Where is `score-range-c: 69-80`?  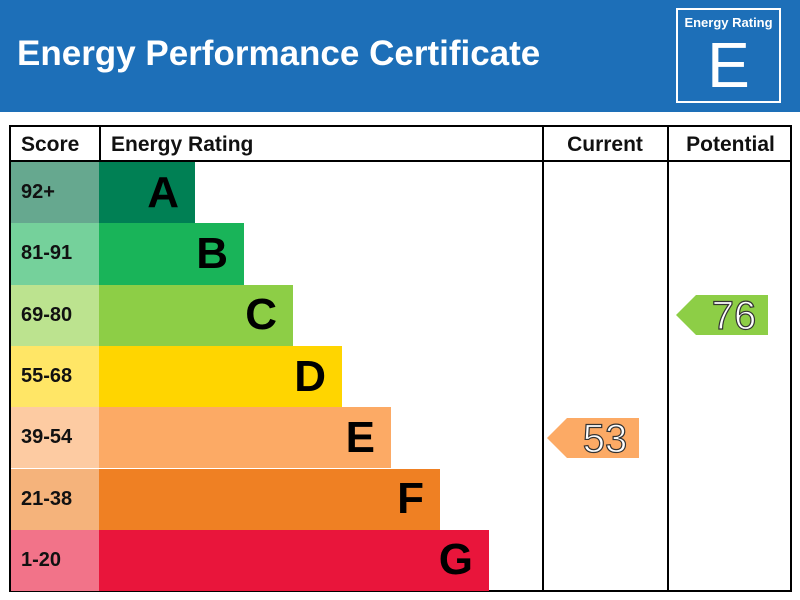
score-range-c: 69-80 is located at coordinates (55, 315).